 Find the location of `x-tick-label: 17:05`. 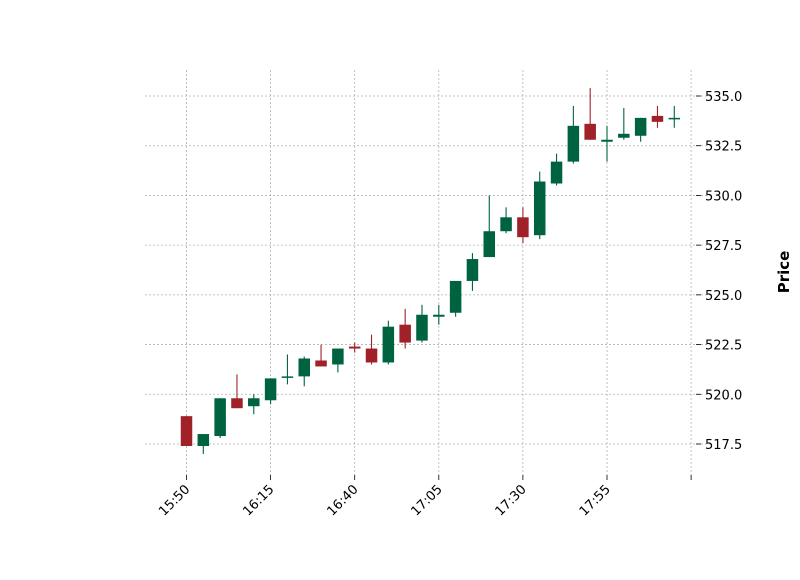

x-tick-label: 17:05 is located at coordinates (427, 500).